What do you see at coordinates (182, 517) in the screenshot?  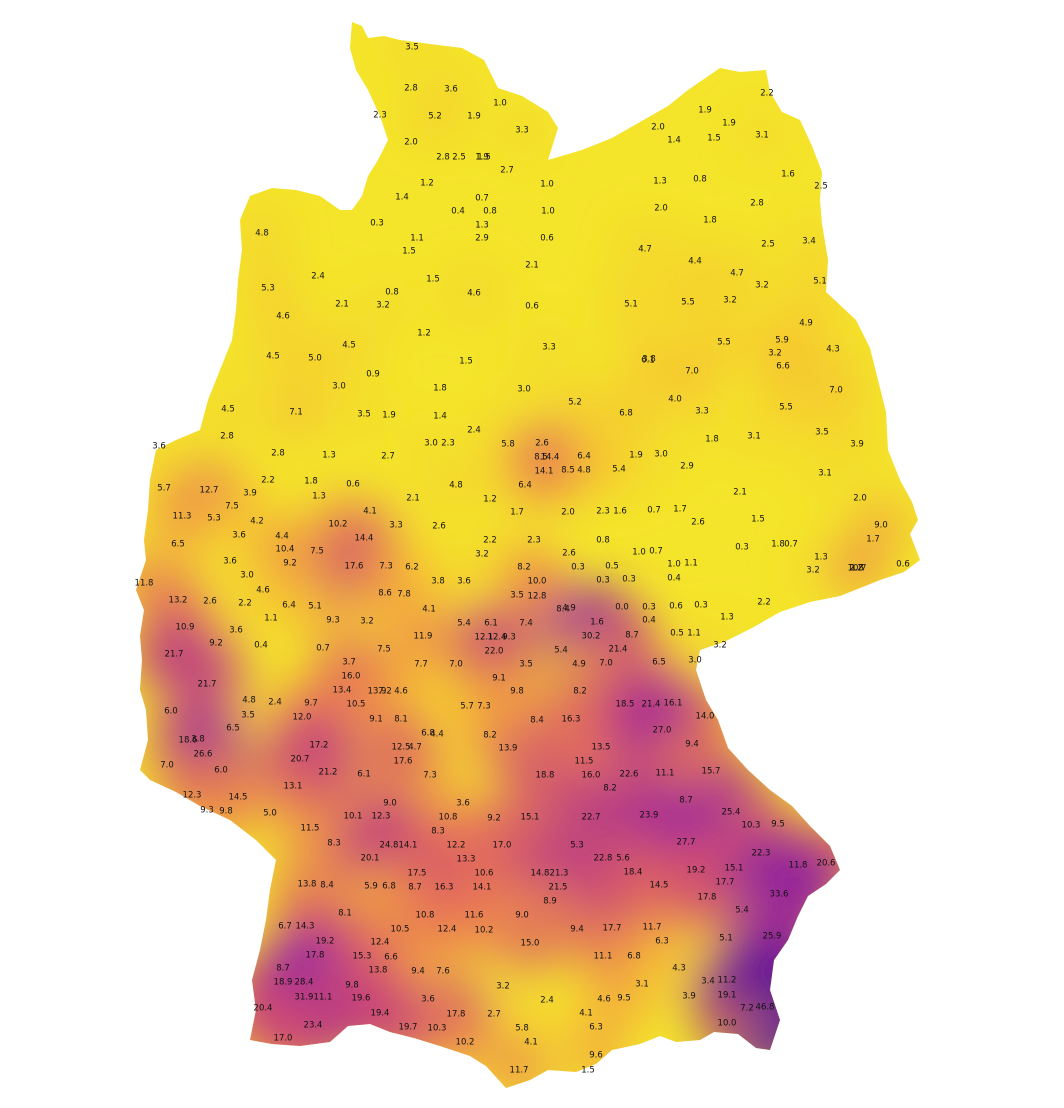 I see `station-value-label: 11.3` at bounding box center [182, 517].